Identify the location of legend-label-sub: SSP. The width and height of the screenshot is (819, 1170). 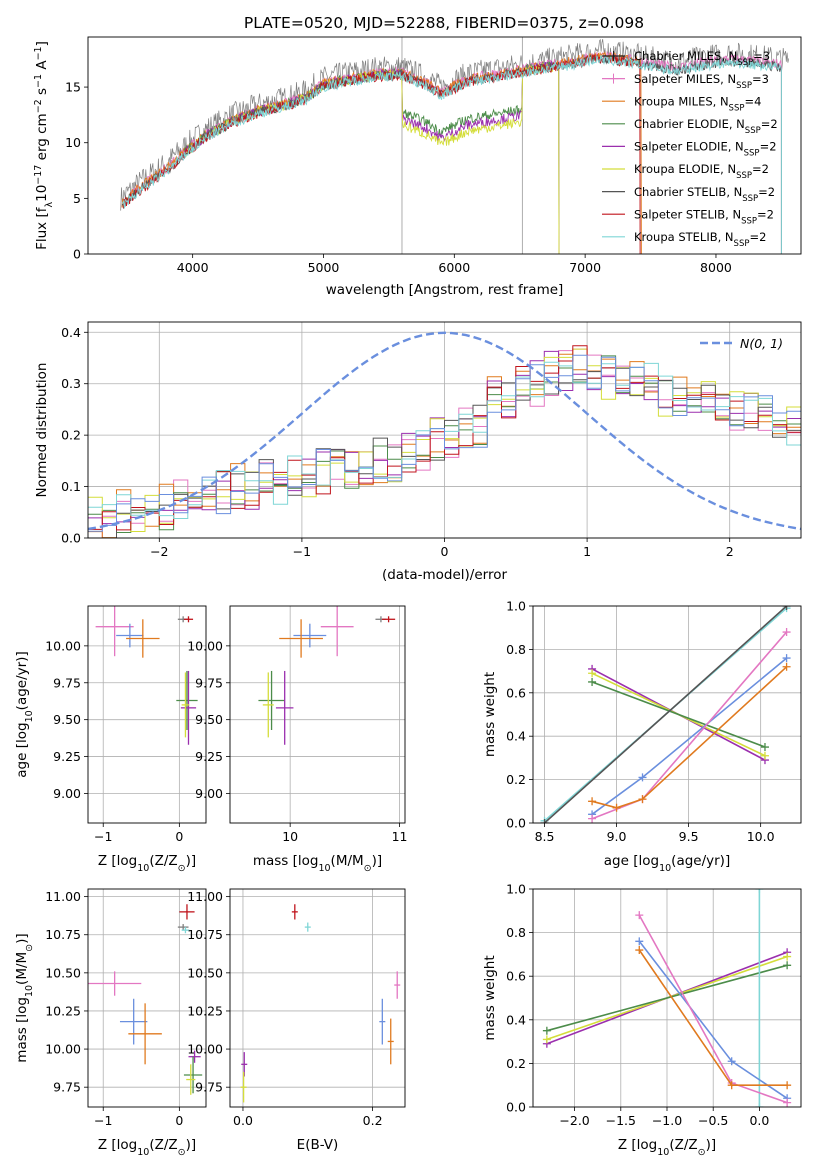
(749, 221).